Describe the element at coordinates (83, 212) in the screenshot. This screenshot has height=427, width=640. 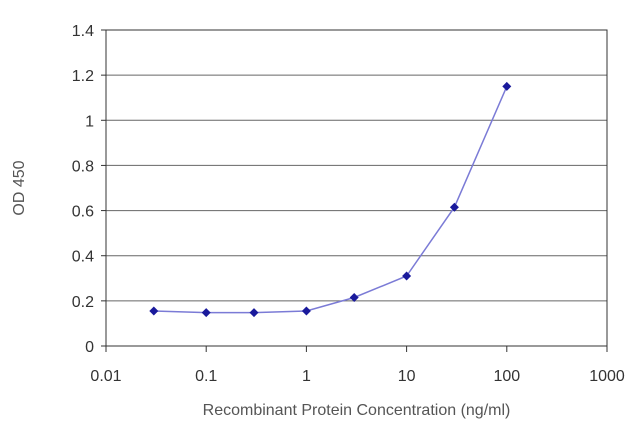
I see `y-tick-label: 0.6` at that location.